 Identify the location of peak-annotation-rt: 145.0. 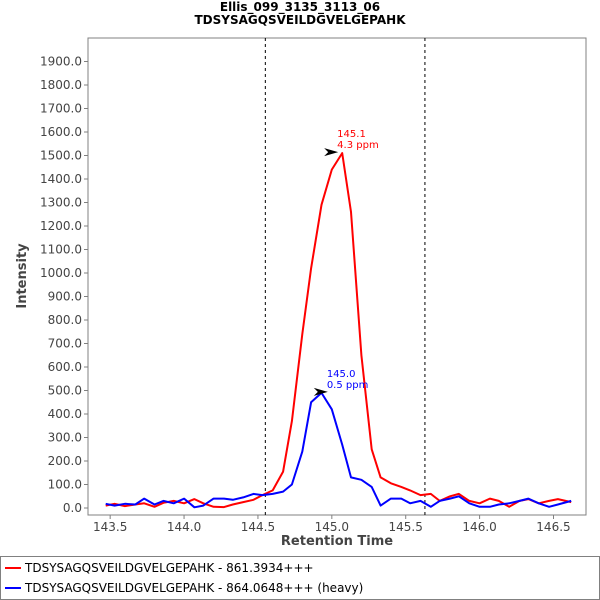
(341, 374).